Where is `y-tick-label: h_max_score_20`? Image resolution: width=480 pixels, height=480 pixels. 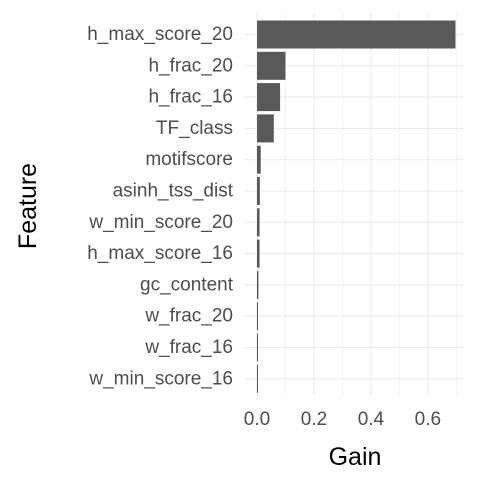 y-tick-label: h_max_score_20 is located at coordinates (160, 34).